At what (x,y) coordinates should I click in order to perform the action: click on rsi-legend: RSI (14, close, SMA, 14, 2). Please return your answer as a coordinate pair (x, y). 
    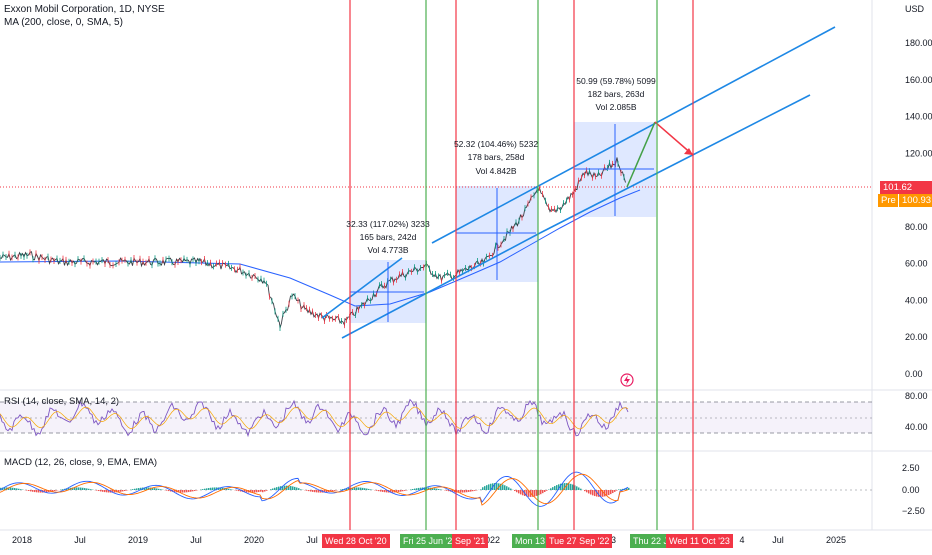
    Looking at the image, I should click on (61, 401).